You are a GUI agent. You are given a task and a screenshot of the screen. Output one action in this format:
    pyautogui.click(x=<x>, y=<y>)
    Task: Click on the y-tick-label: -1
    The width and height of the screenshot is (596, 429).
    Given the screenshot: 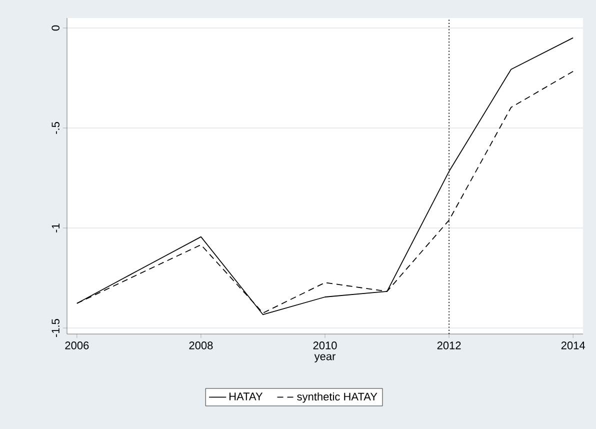 What is the action you would take?
    pyautogui.click(x=56, y=228)
    